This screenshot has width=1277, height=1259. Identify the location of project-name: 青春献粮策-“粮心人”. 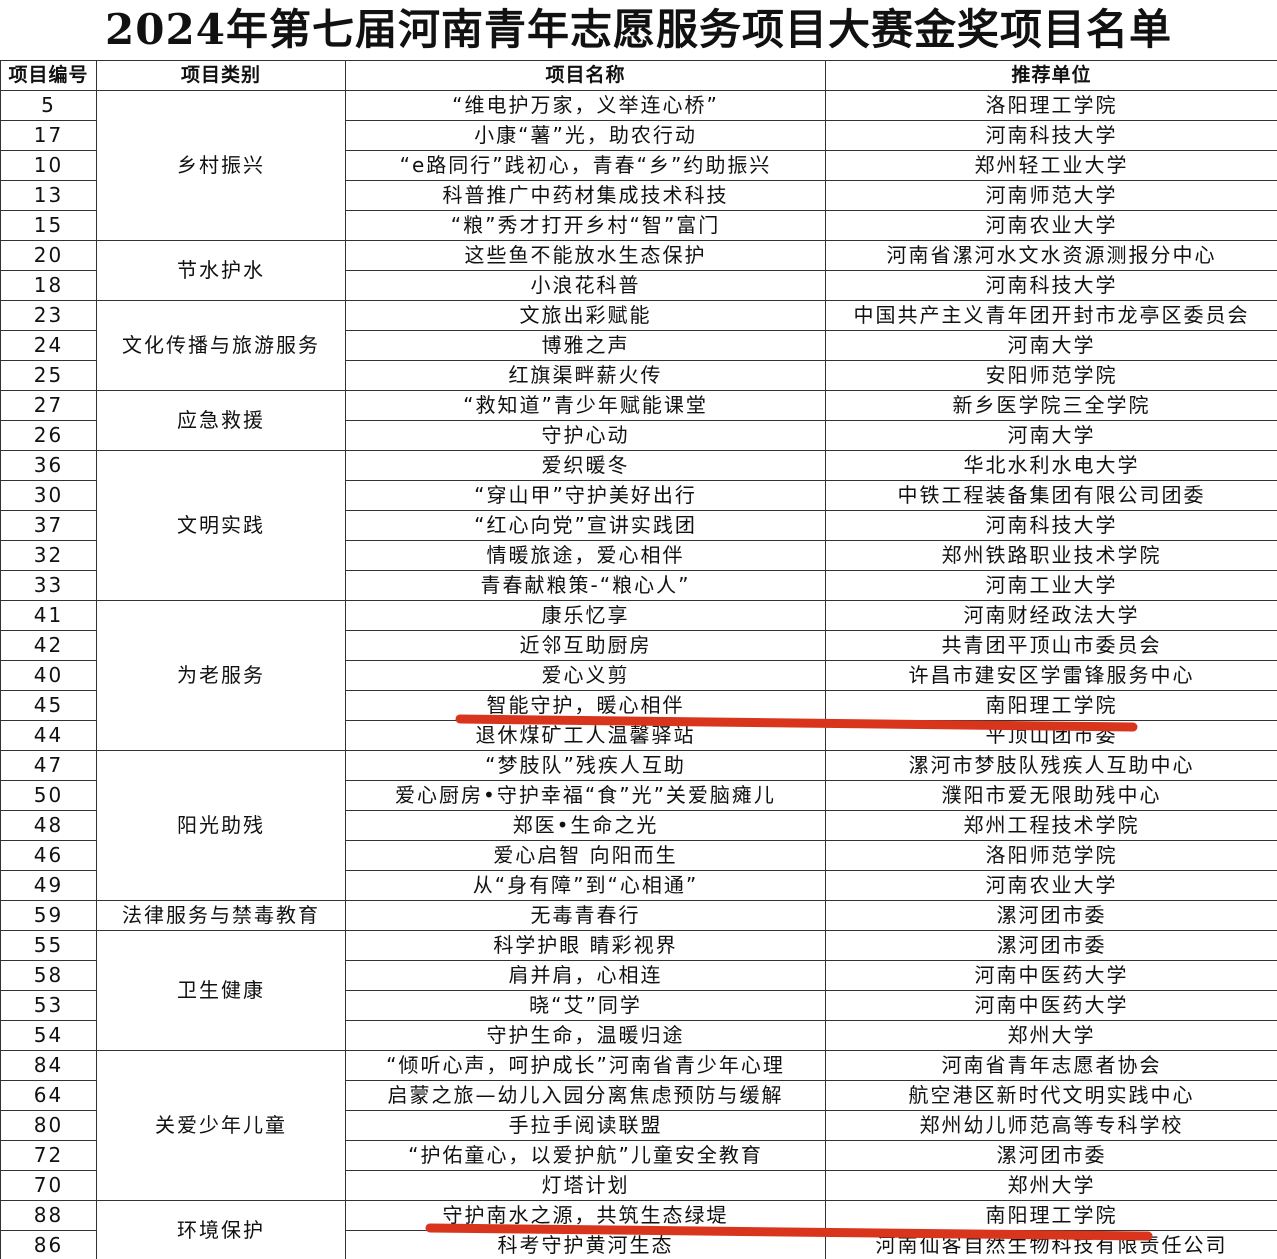
(585, 585).